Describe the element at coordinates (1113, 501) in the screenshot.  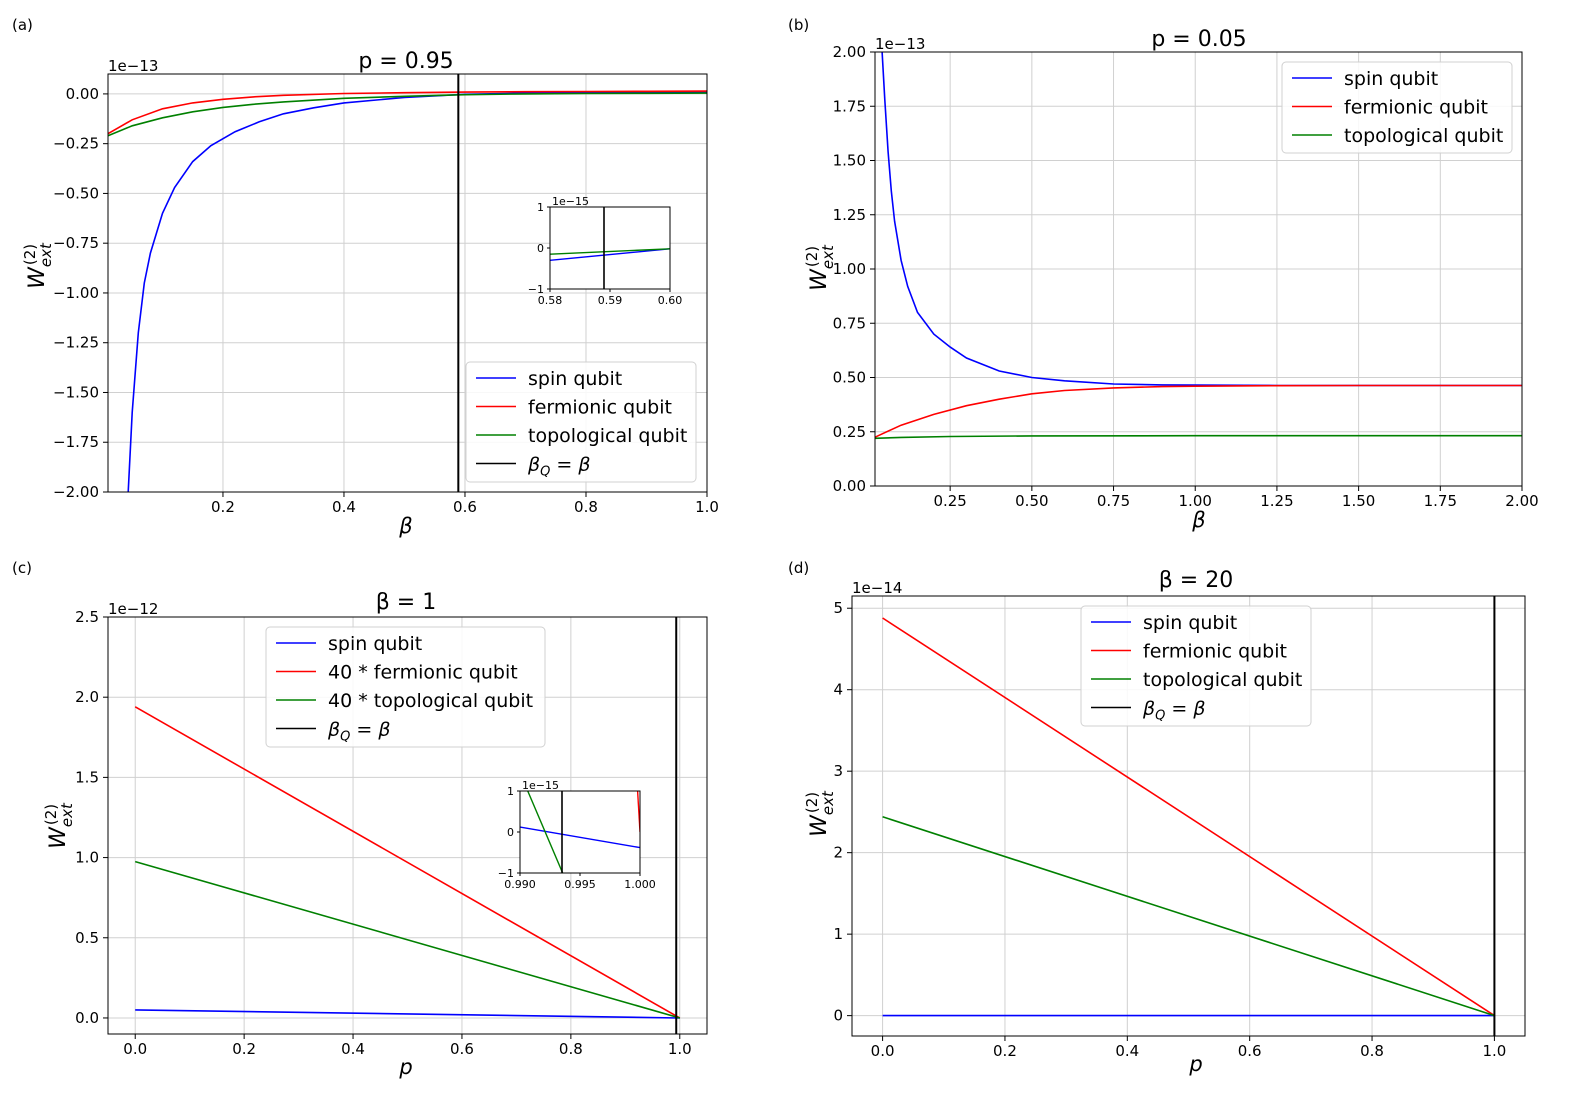
I see `x-tick-label: 0.75` at that location.